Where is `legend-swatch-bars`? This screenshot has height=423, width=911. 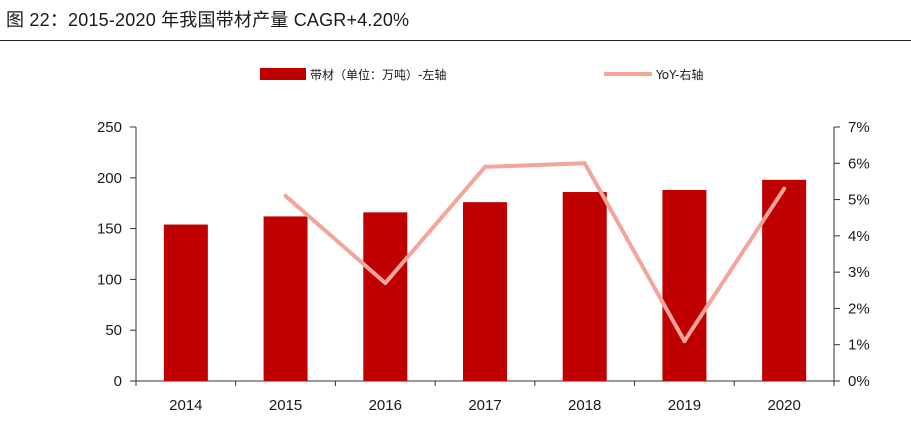
legend-swatch-bars is located at coordinates (283, 74).